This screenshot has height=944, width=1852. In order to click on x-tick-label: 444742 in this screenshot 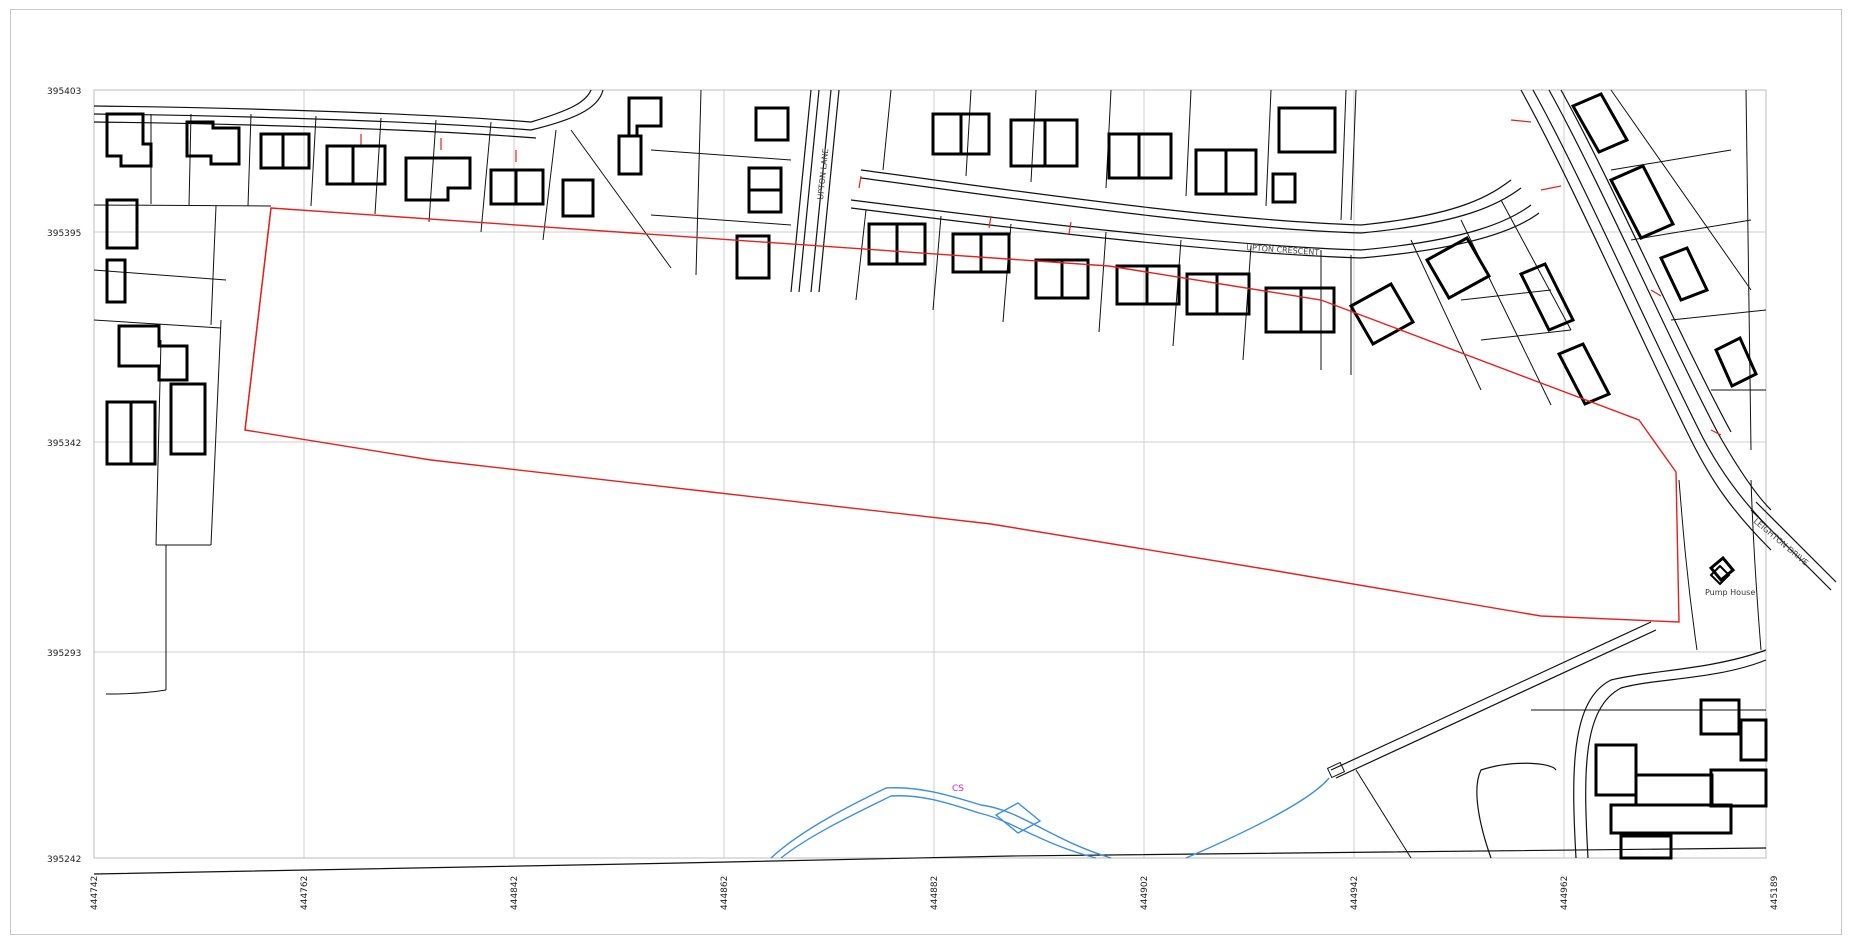, I will do `click(95, 893)`.